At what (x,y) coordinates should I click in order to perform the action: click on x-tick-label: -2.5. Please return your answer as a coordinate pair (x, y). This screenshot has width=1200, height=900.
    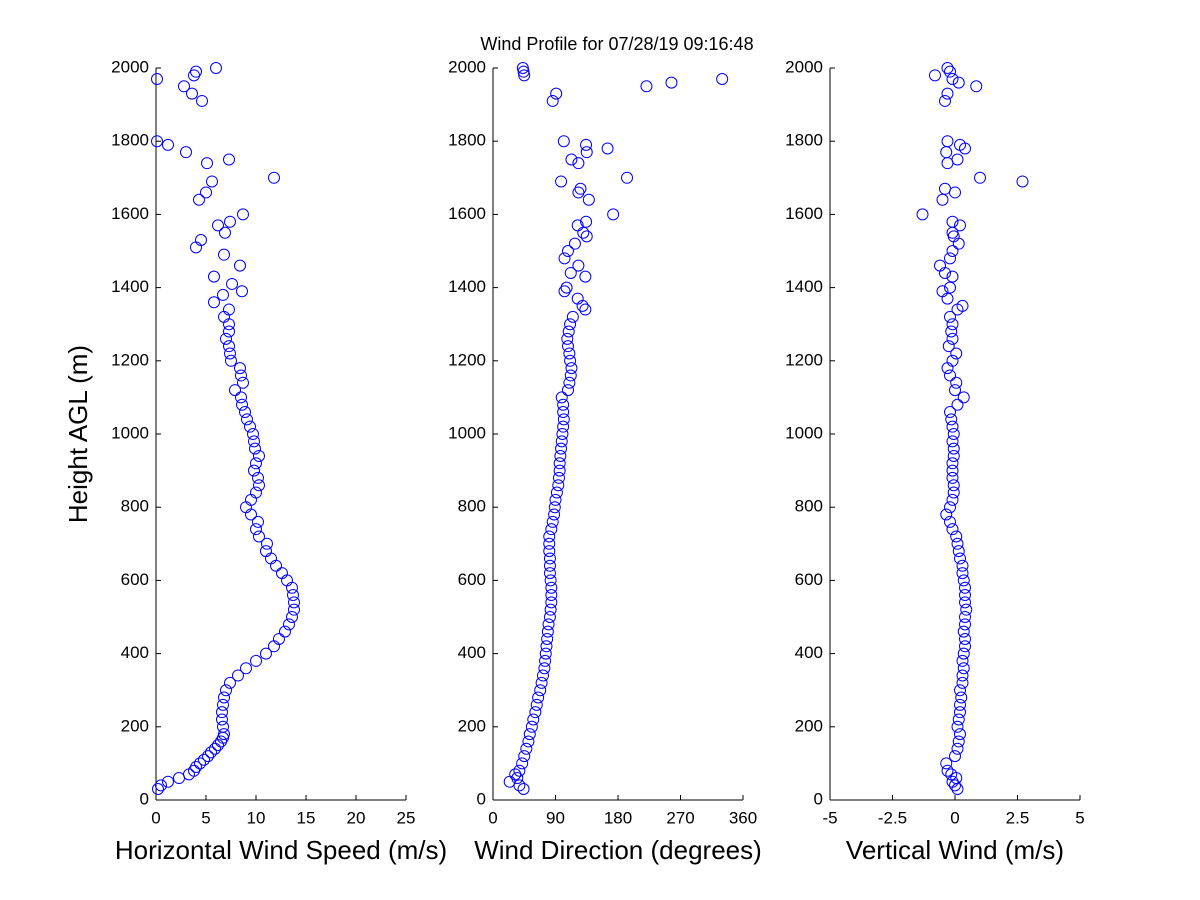
    Looking at the image, I should click on (892, 817).